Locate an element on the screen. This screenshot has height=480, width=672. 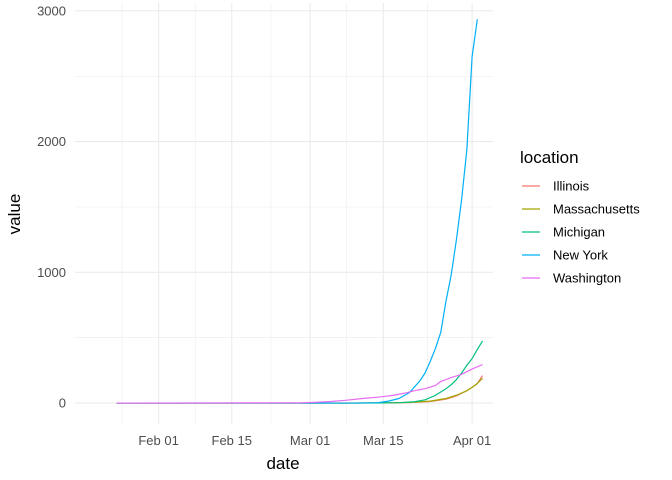
legend-label-massachusetts: Massachusetts is located at coordinates (596, 209).